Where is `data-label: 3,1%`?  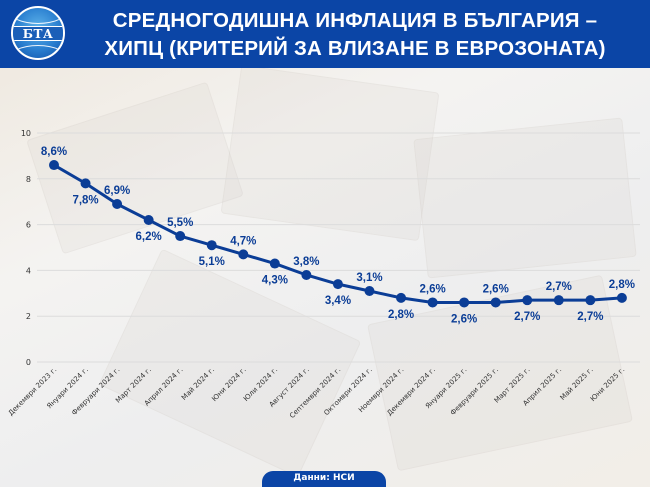 data-label: 3,1% is located at coordinates (369, 278).